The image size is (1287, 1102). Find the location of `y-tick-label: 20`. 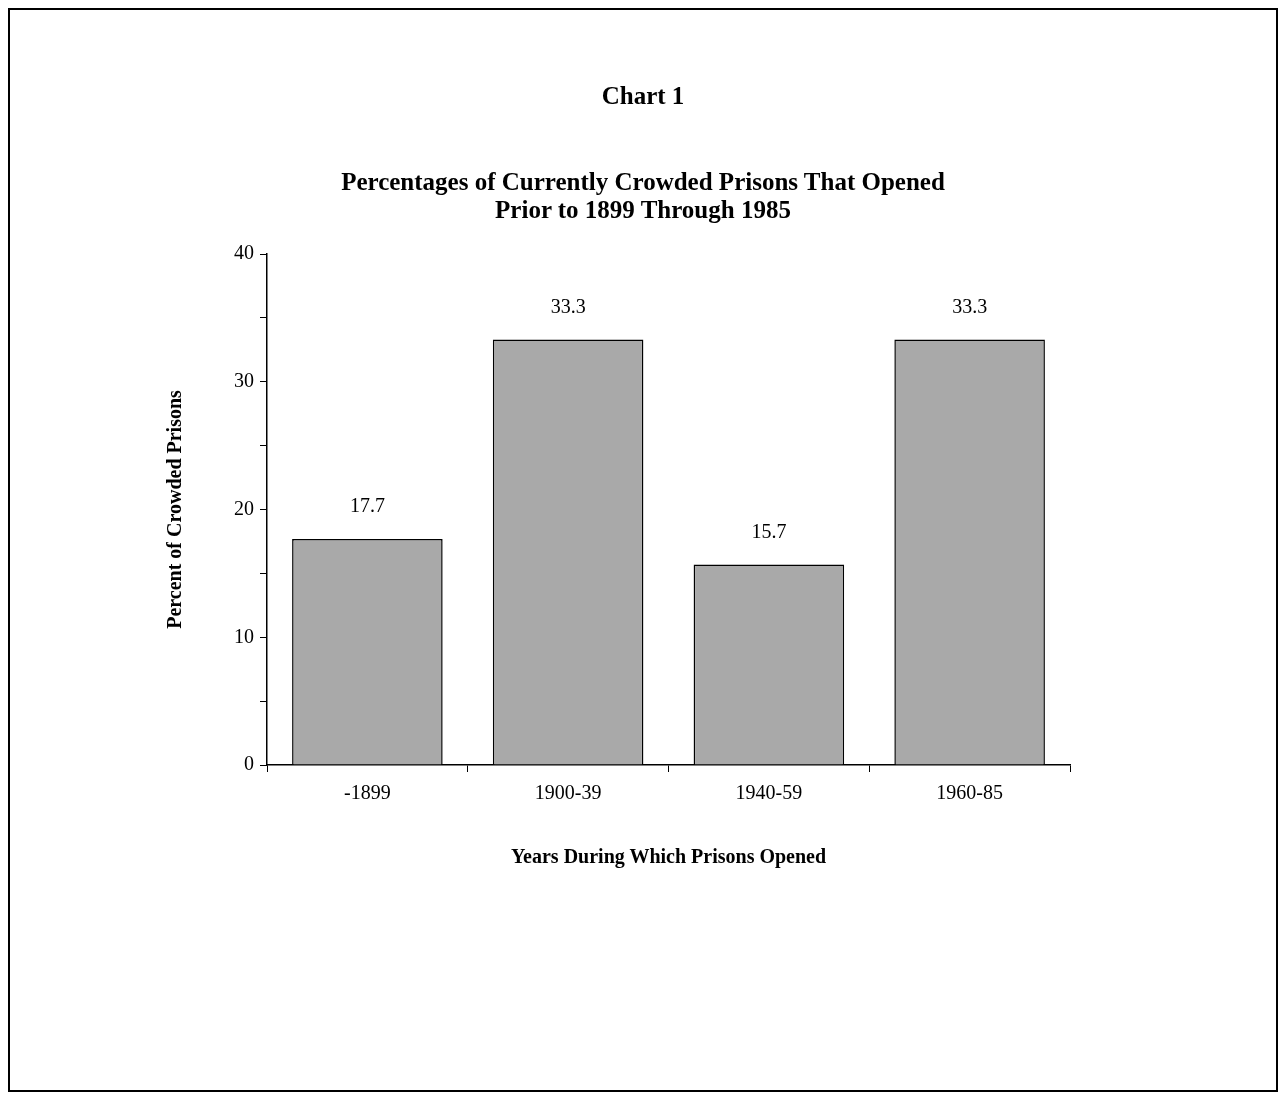

y-tick-label: 20 is located at coordinates (244, 507).